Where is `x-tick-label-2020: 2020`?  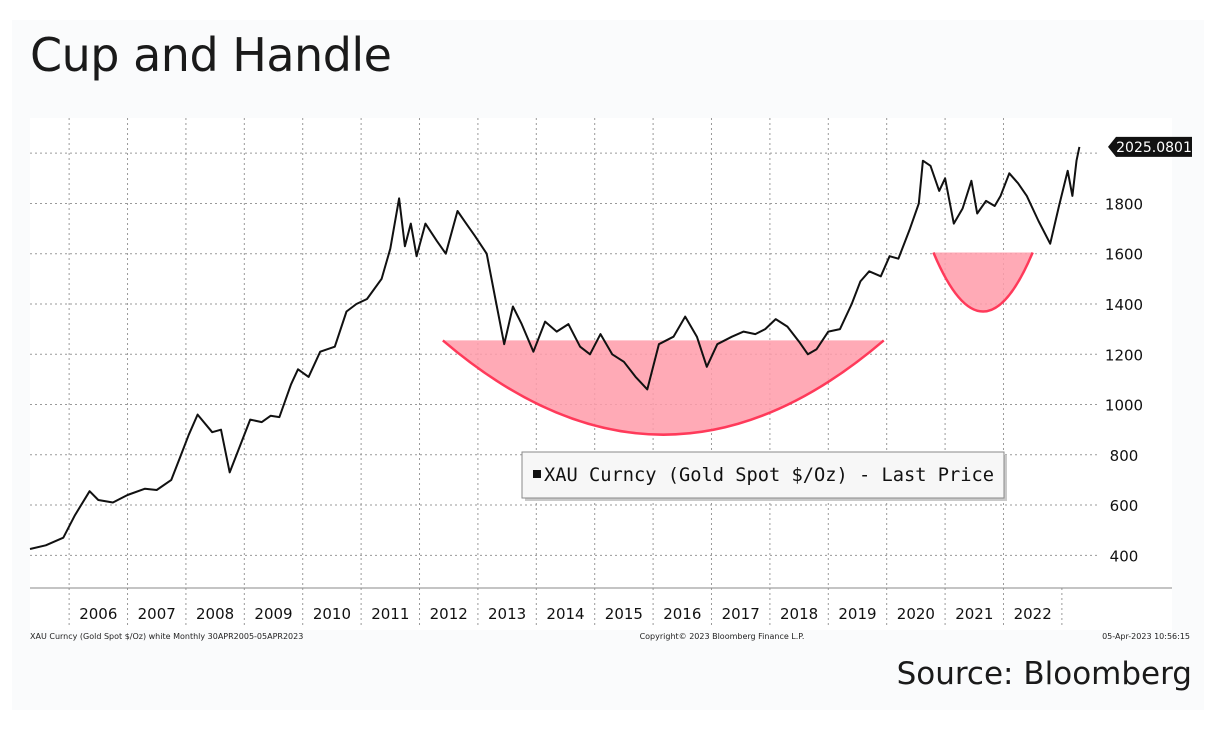
x-tick-label-2020: 2020 is located at coordinates (916, 614).